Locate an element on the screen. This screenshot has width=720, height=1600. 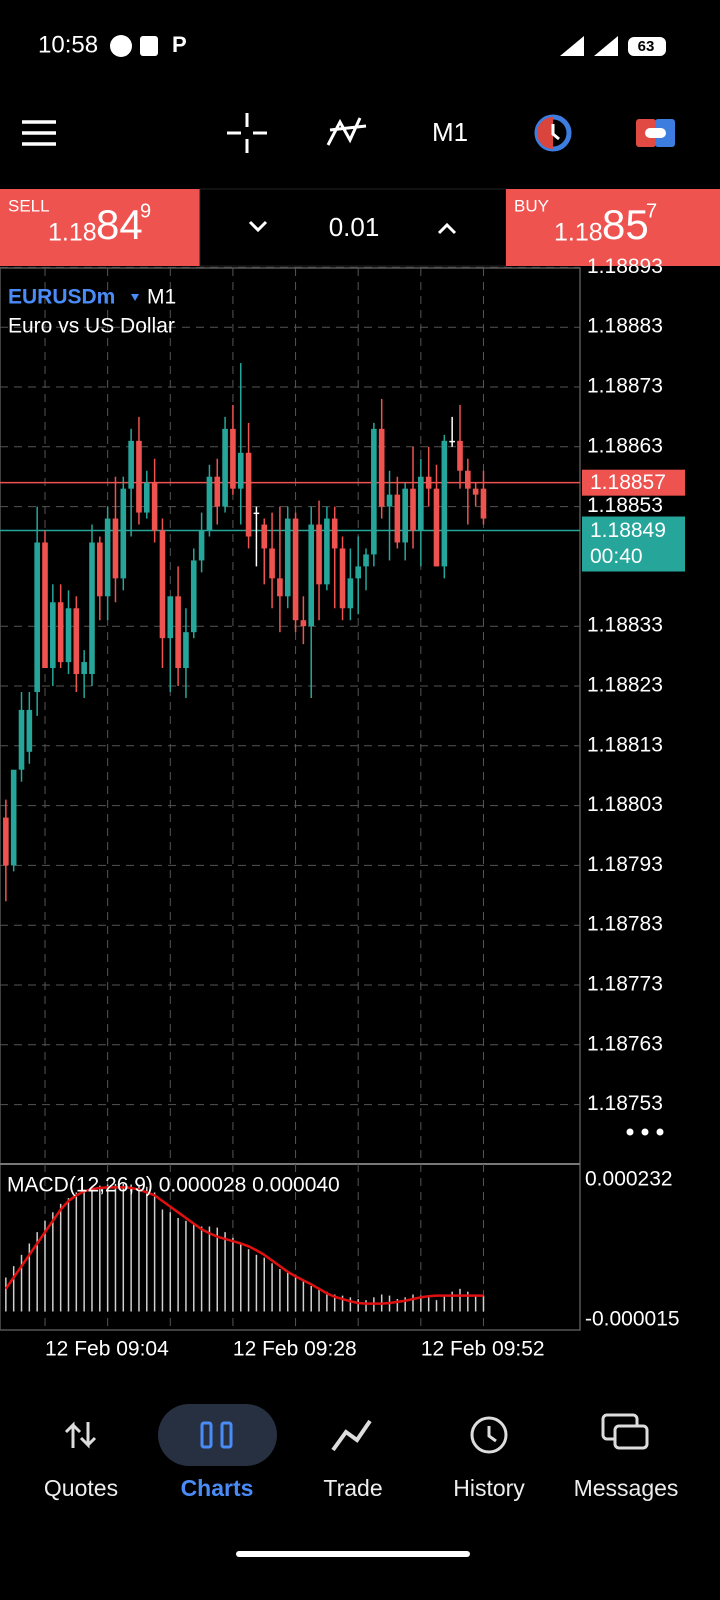
y-tick-label: 1.18873 is located at coordinates (625, 386).